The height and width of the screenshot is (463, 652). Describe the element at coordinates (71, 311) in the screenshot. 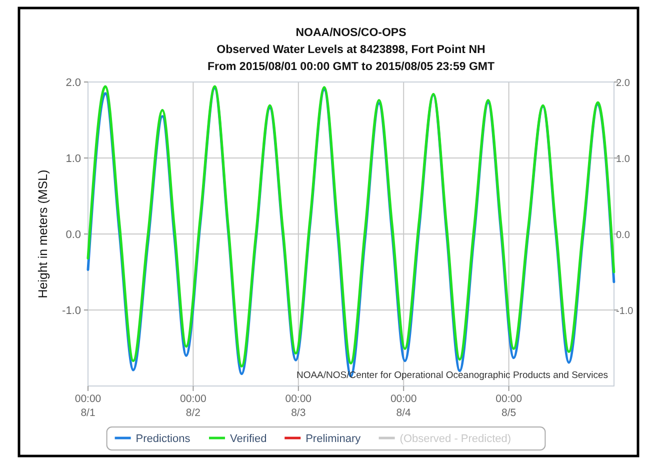

I see `y-tick-label: -1.0` at that location.